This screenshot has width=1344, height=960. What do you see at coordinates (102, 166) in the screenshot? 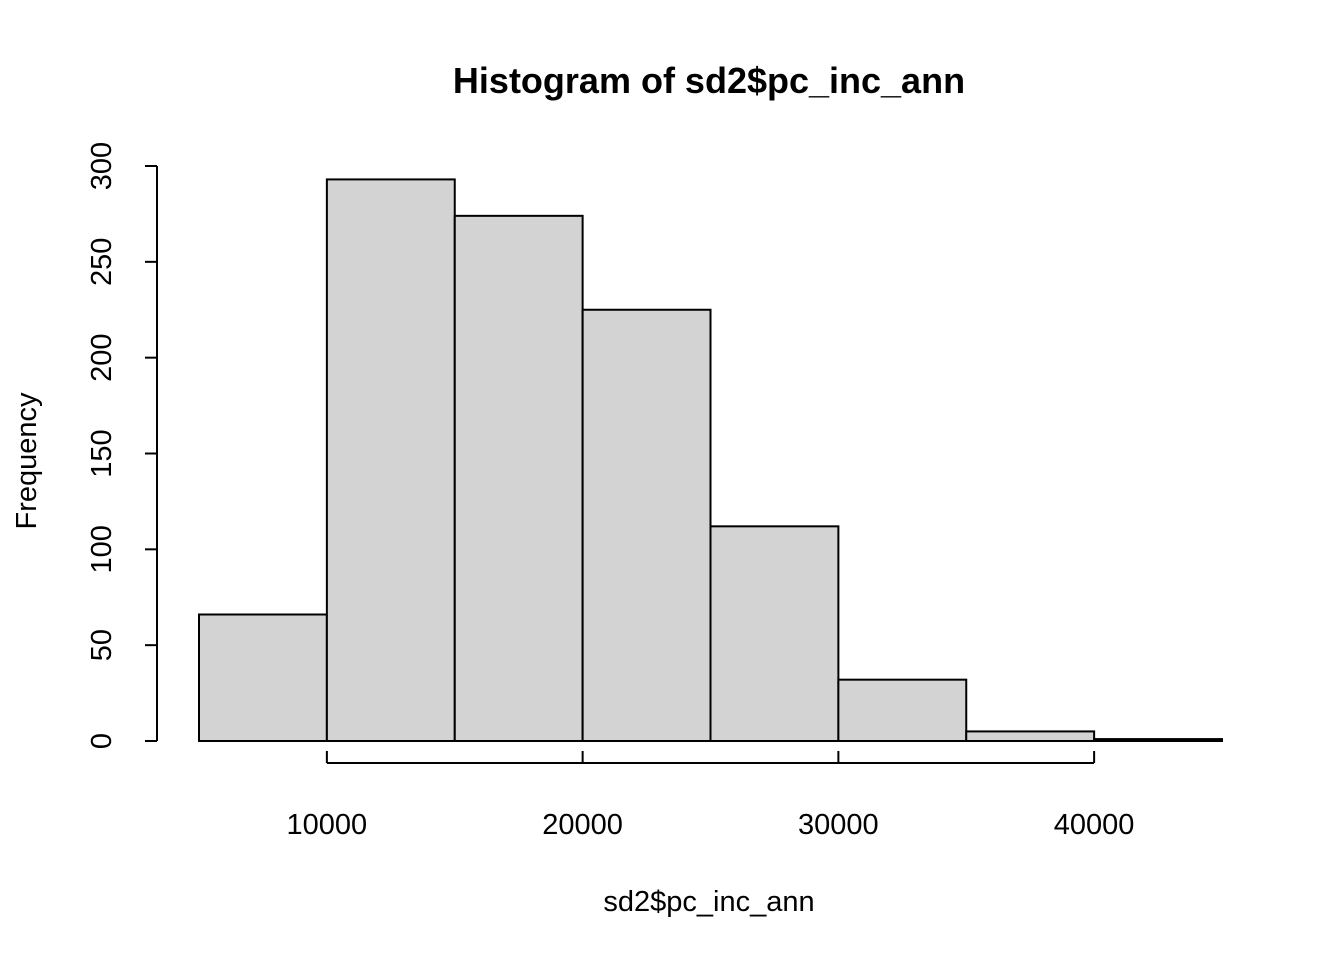
I see `y-tick-label-7: 300` at bounding box center [102, 166].